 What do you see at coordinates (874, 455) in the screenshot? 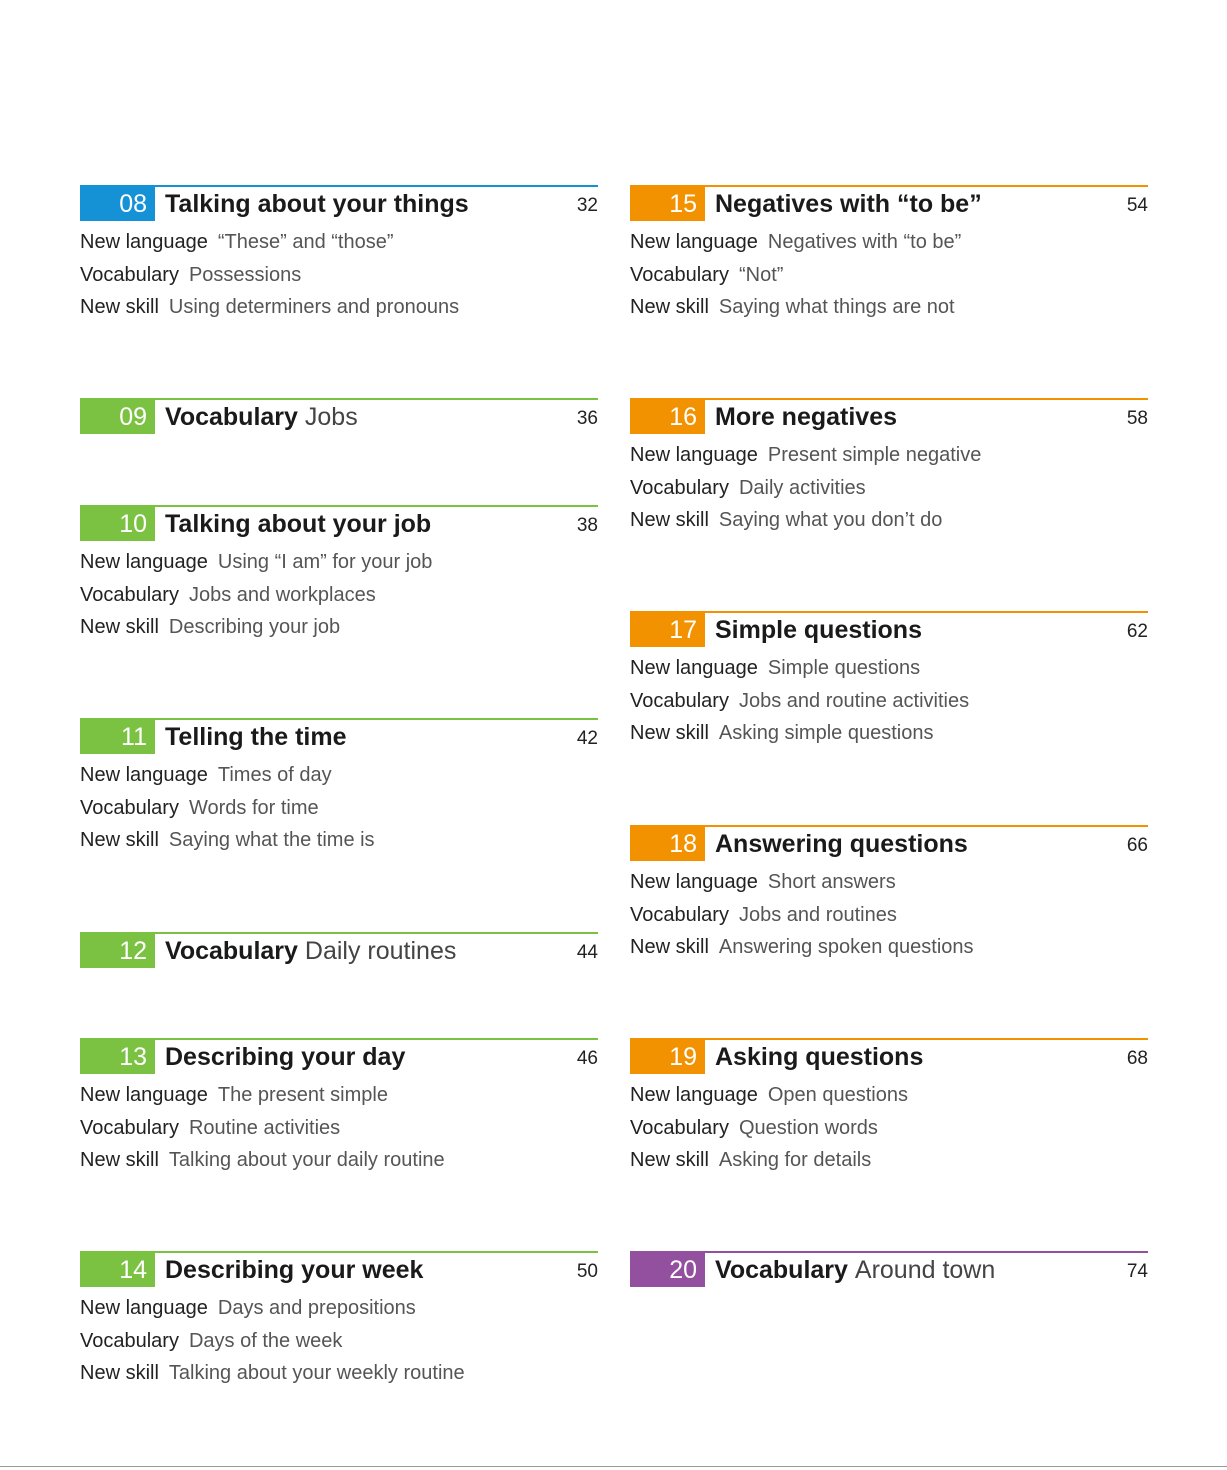
I see `detail-text: Present simple negative` at bounding box center [874, 455].